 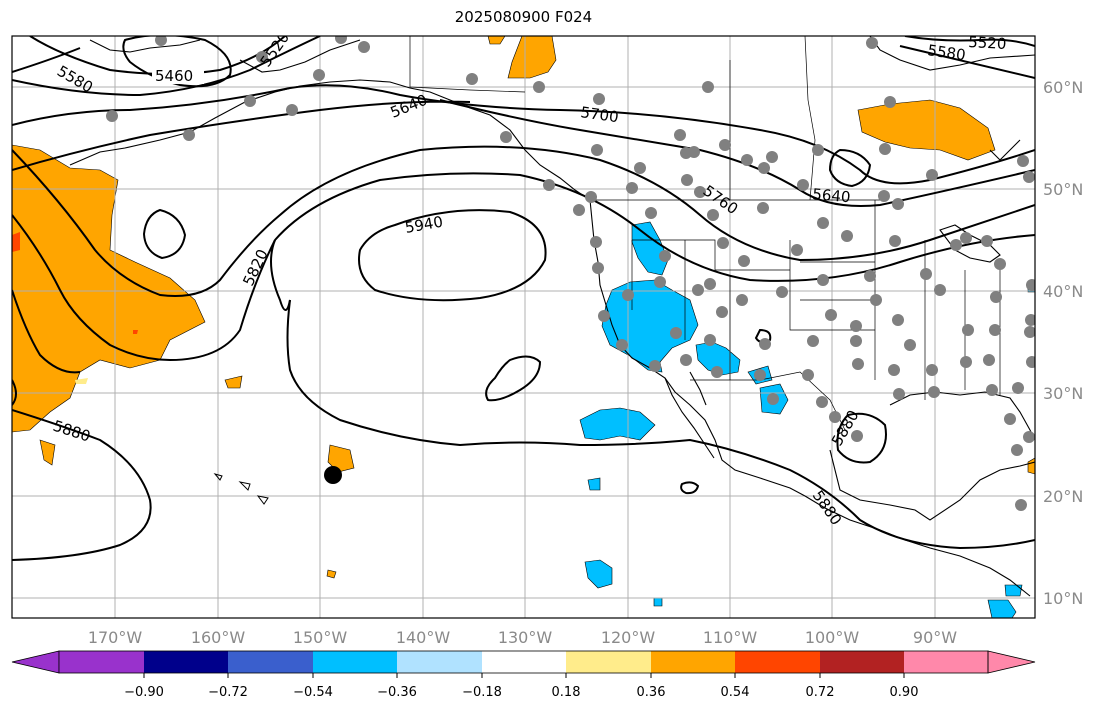 I want to click on lon-label: 110°W, so click(x=730, y=637).